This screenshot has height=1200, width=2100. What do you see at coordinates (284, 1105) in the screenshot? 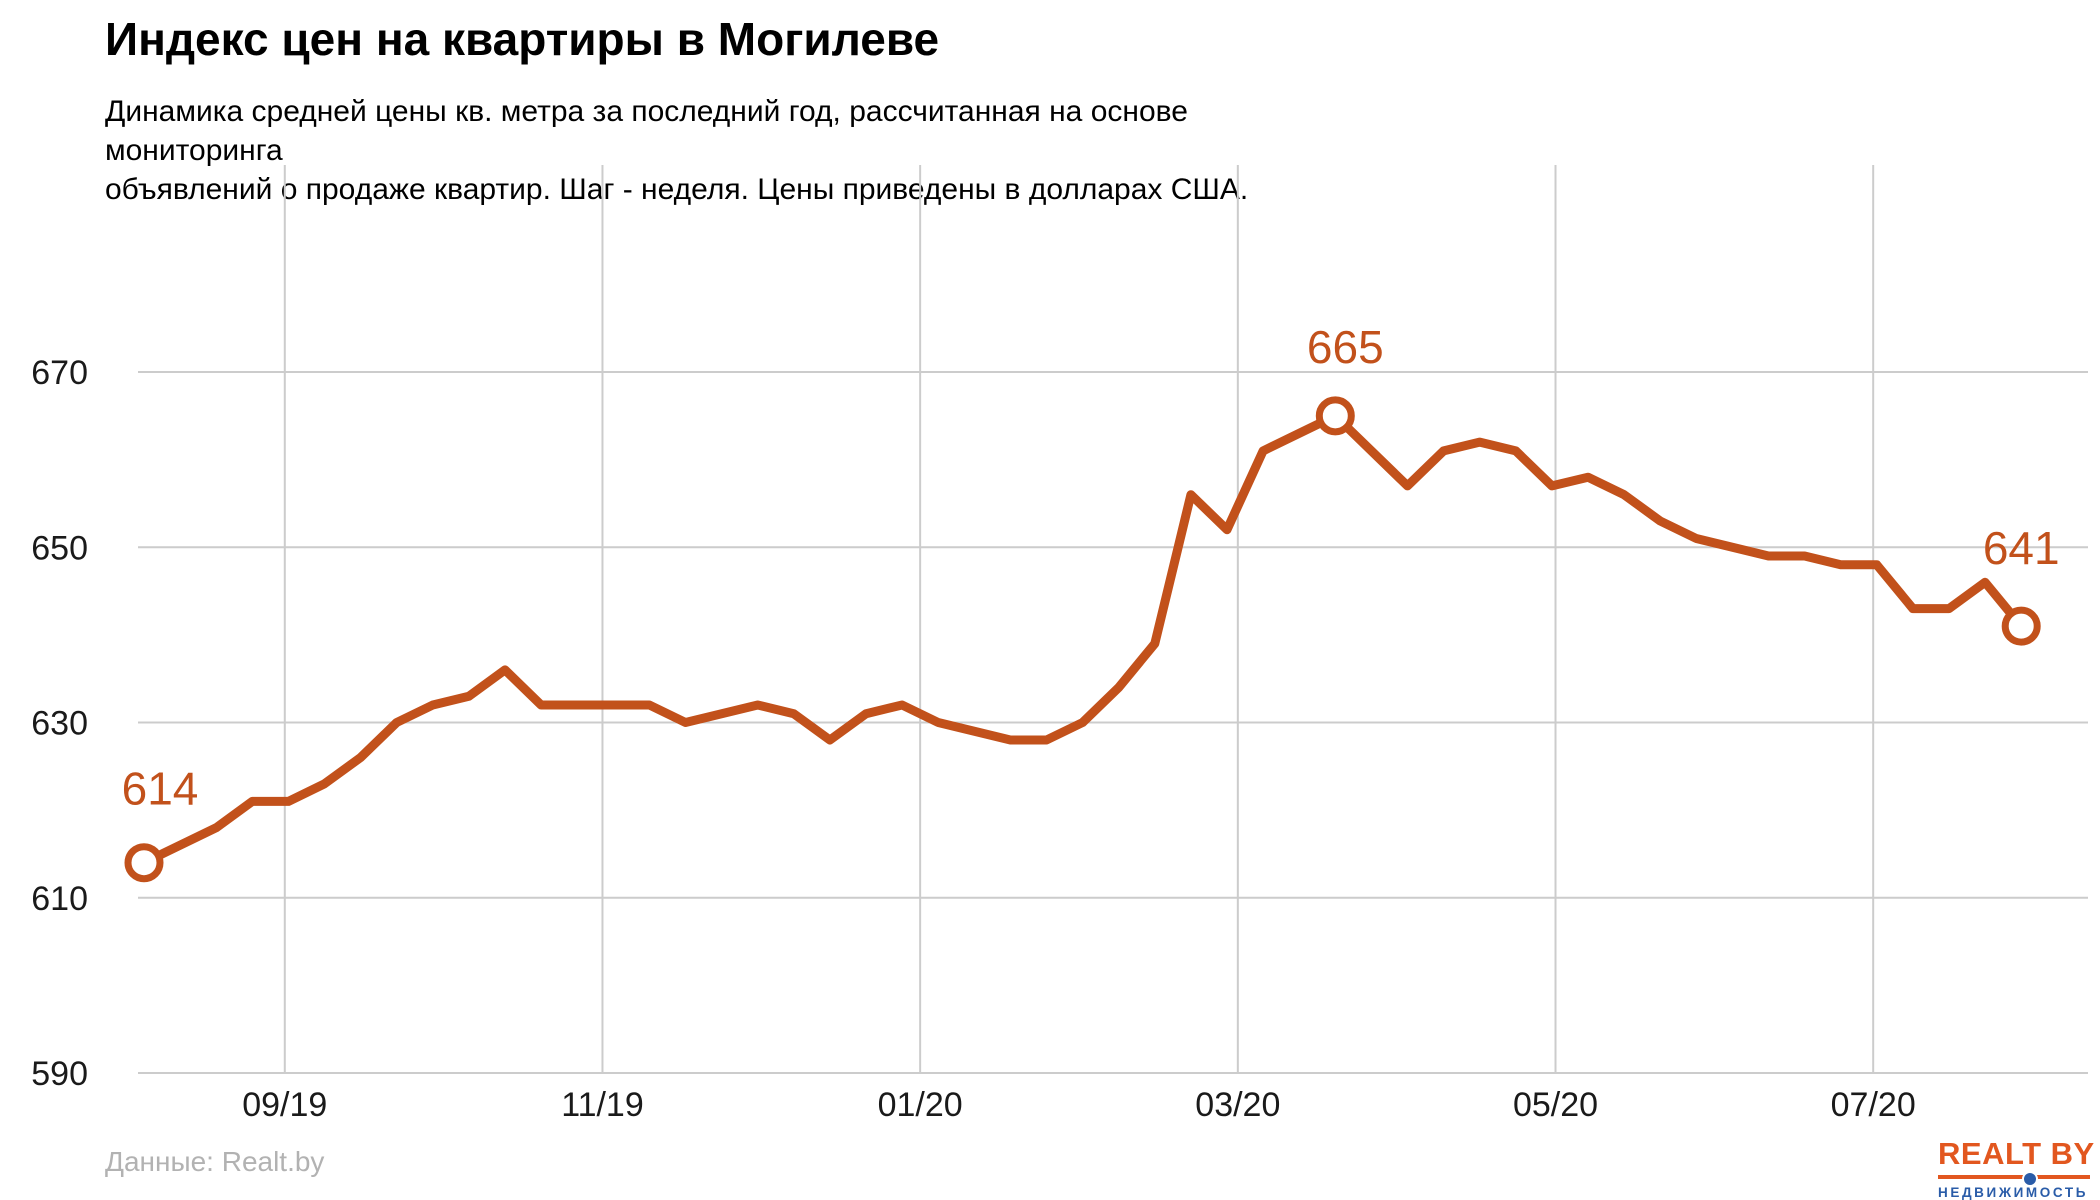
I see `x-tick-label: 09/19` at bounding box center [284, 1105].